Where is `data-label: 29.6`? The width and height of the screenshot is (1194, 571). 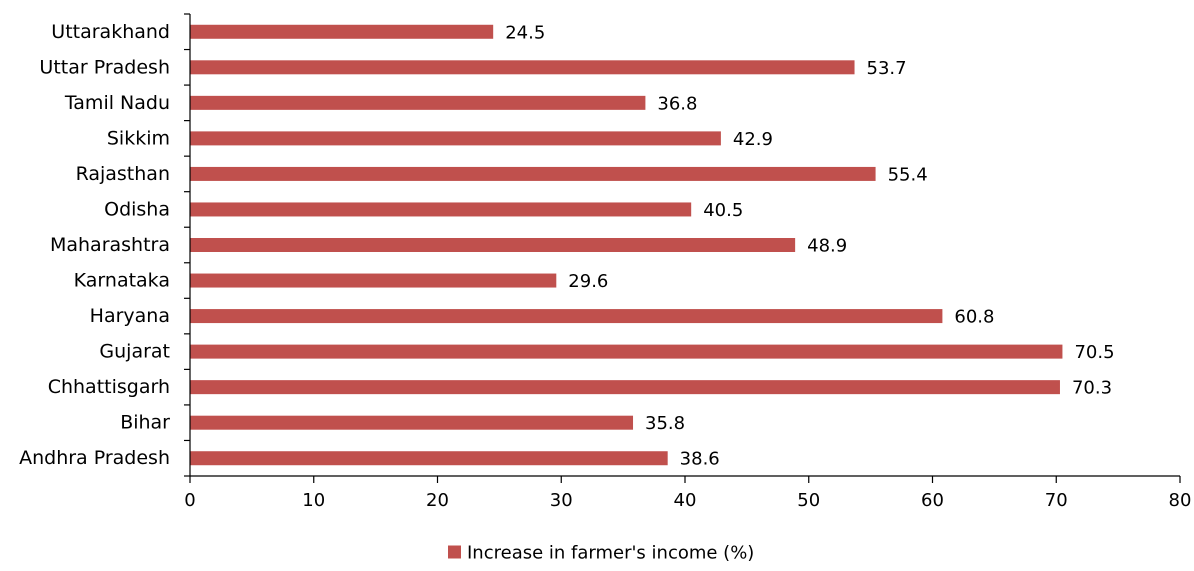
data-label: 29.6 is located at coordinates (588, 281).